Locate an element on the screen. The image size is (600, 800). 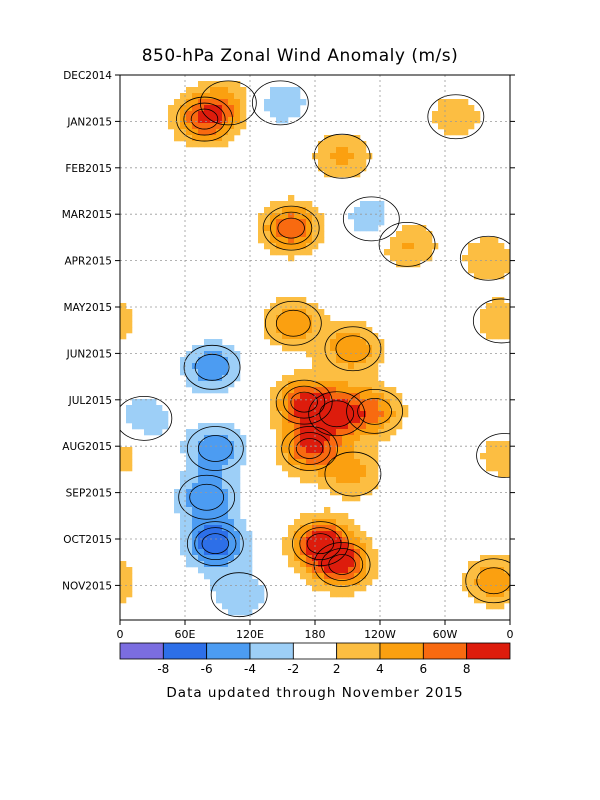
colorbar-tick-label: -2 is located at coordinates (293, 669).